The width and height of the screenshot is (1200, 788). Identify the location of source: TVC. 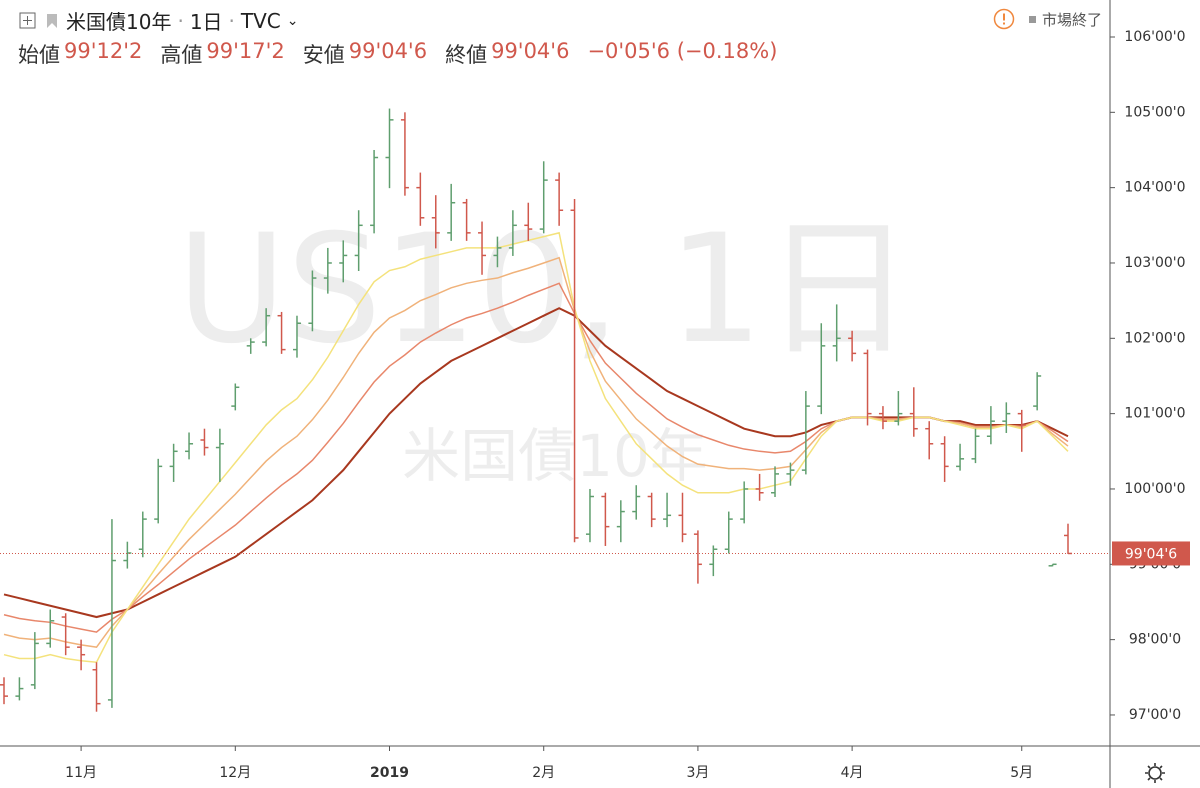
(260, 20).